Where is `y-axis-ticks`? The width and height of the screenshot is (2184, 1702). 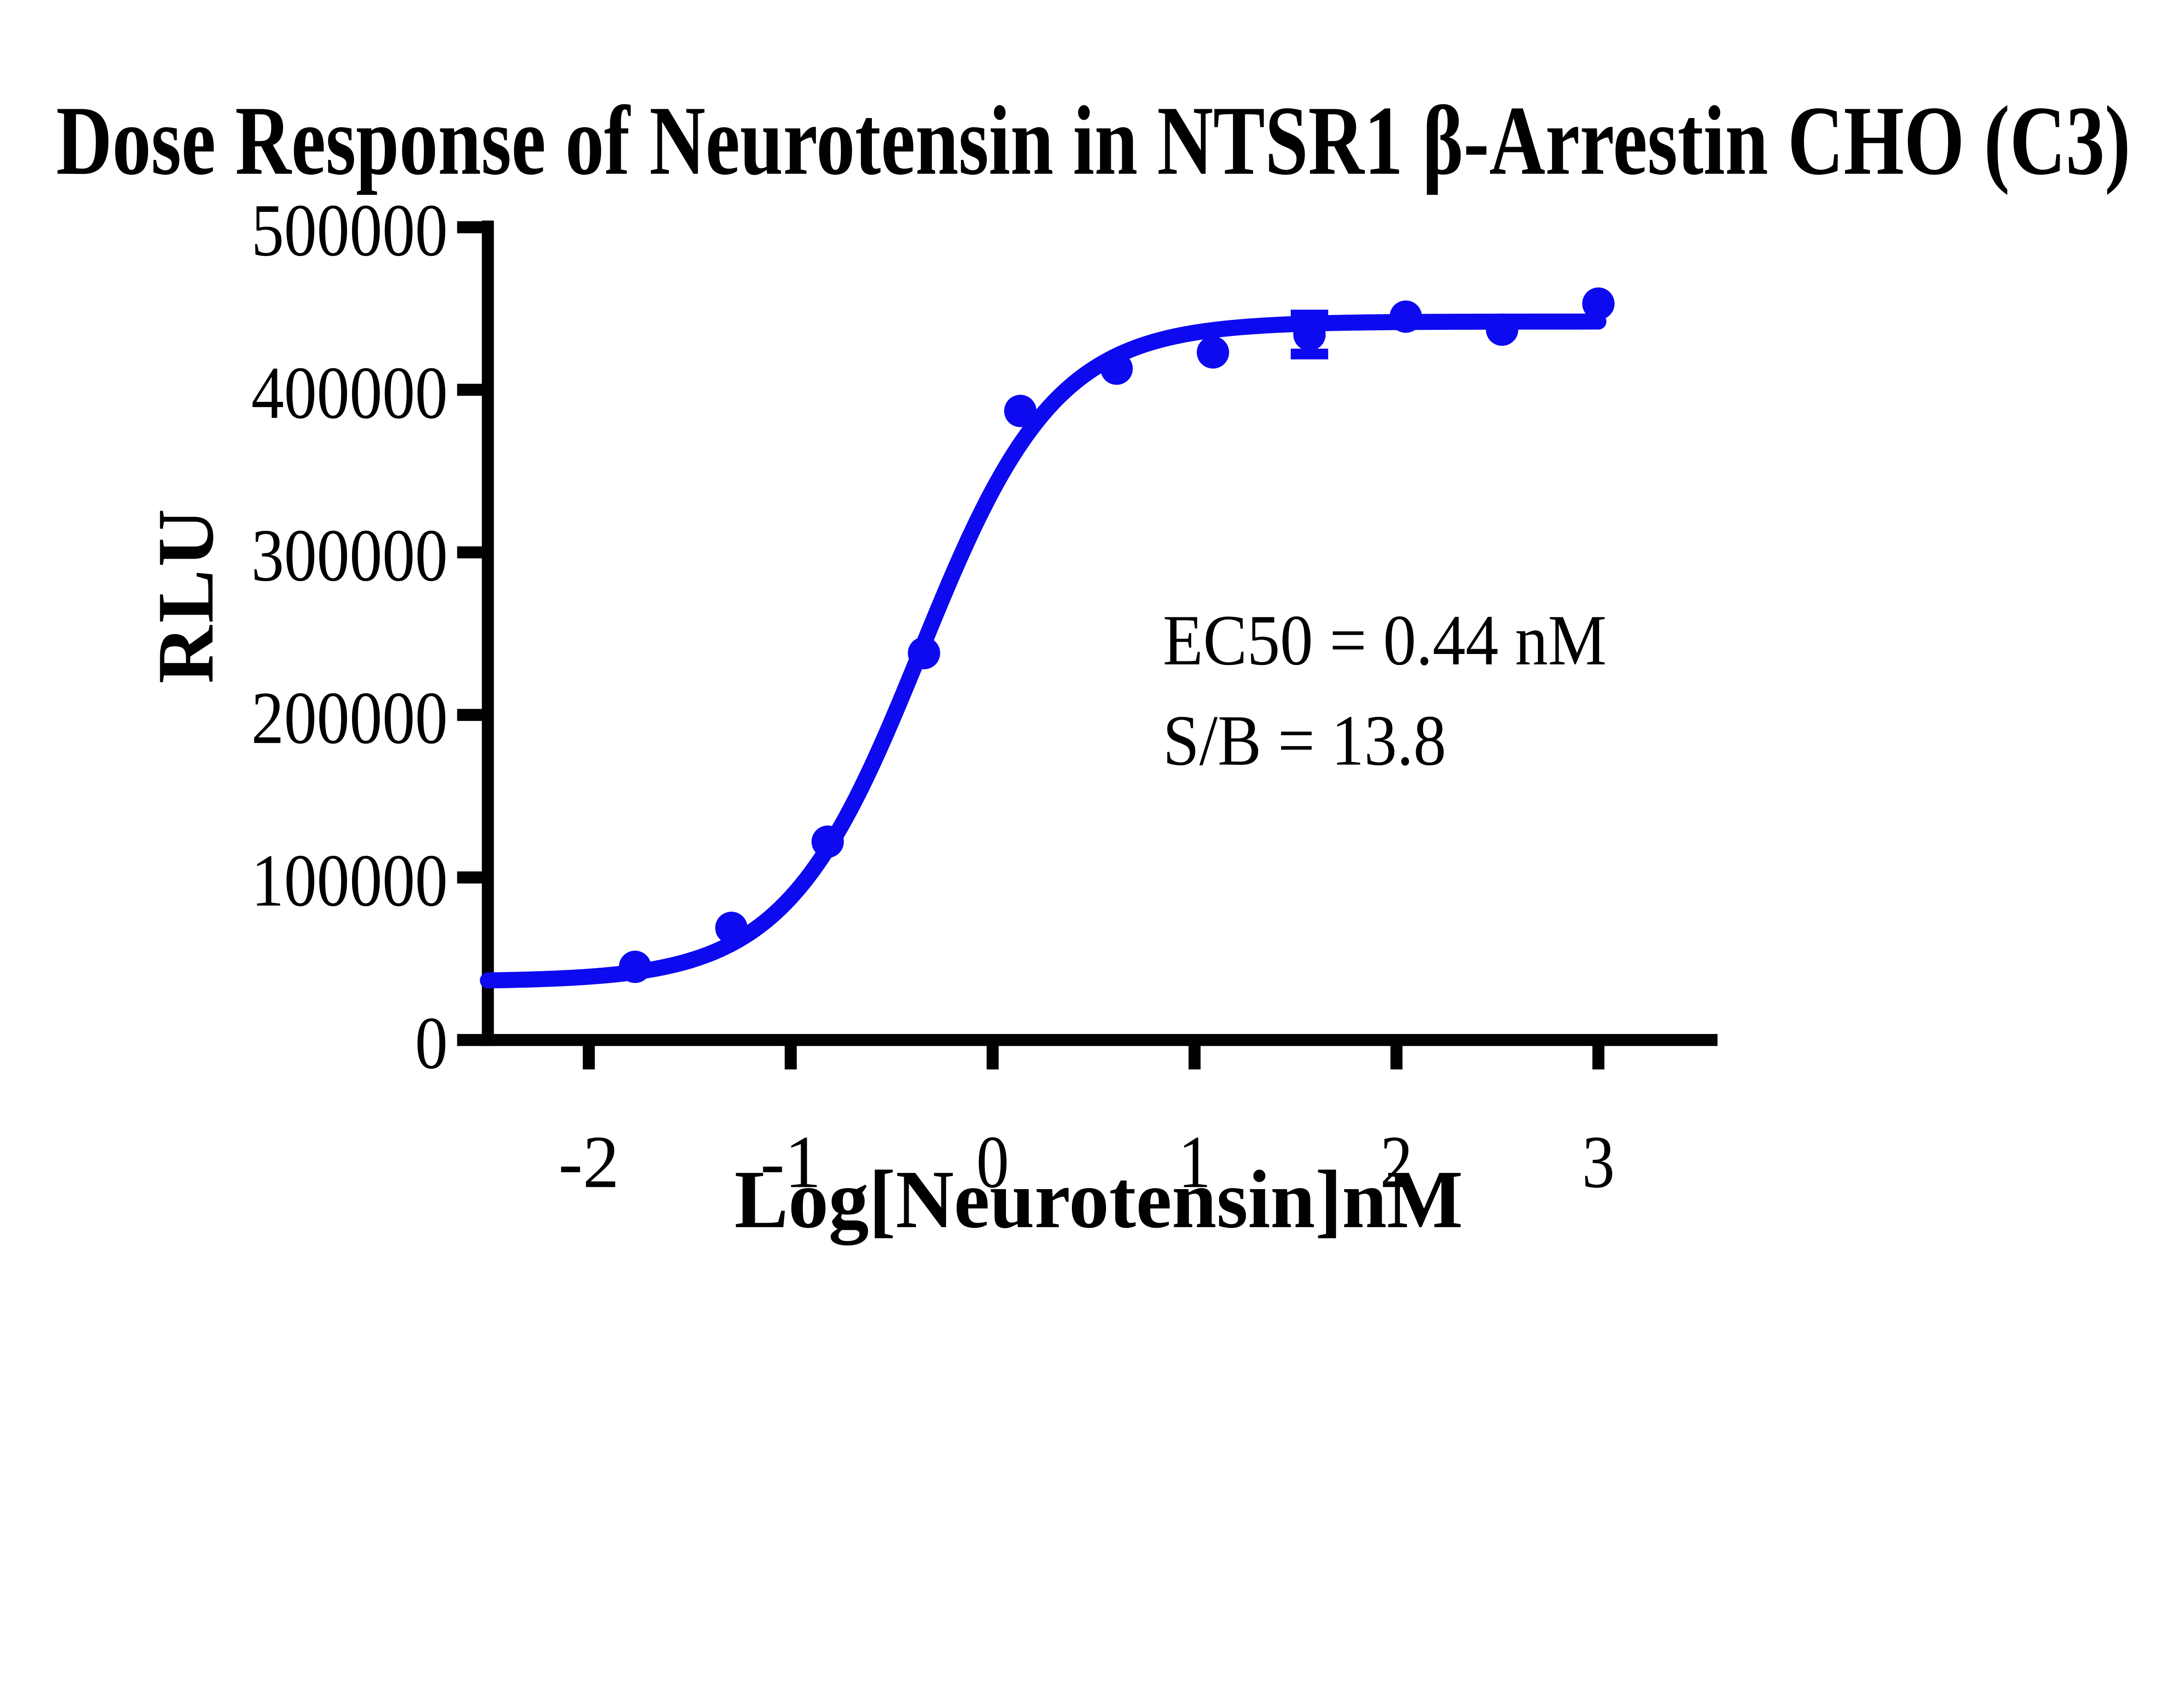
y-axis-ticks is located at coordinates (472, 633).